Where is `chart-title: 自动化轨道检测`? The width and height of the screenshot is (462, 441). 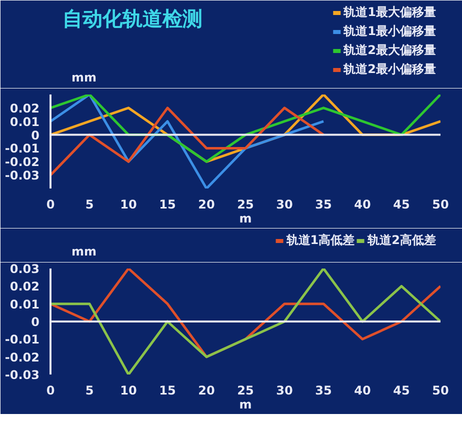 chart-title: 自动化轨道检测 is located at coordinates (132, 18).